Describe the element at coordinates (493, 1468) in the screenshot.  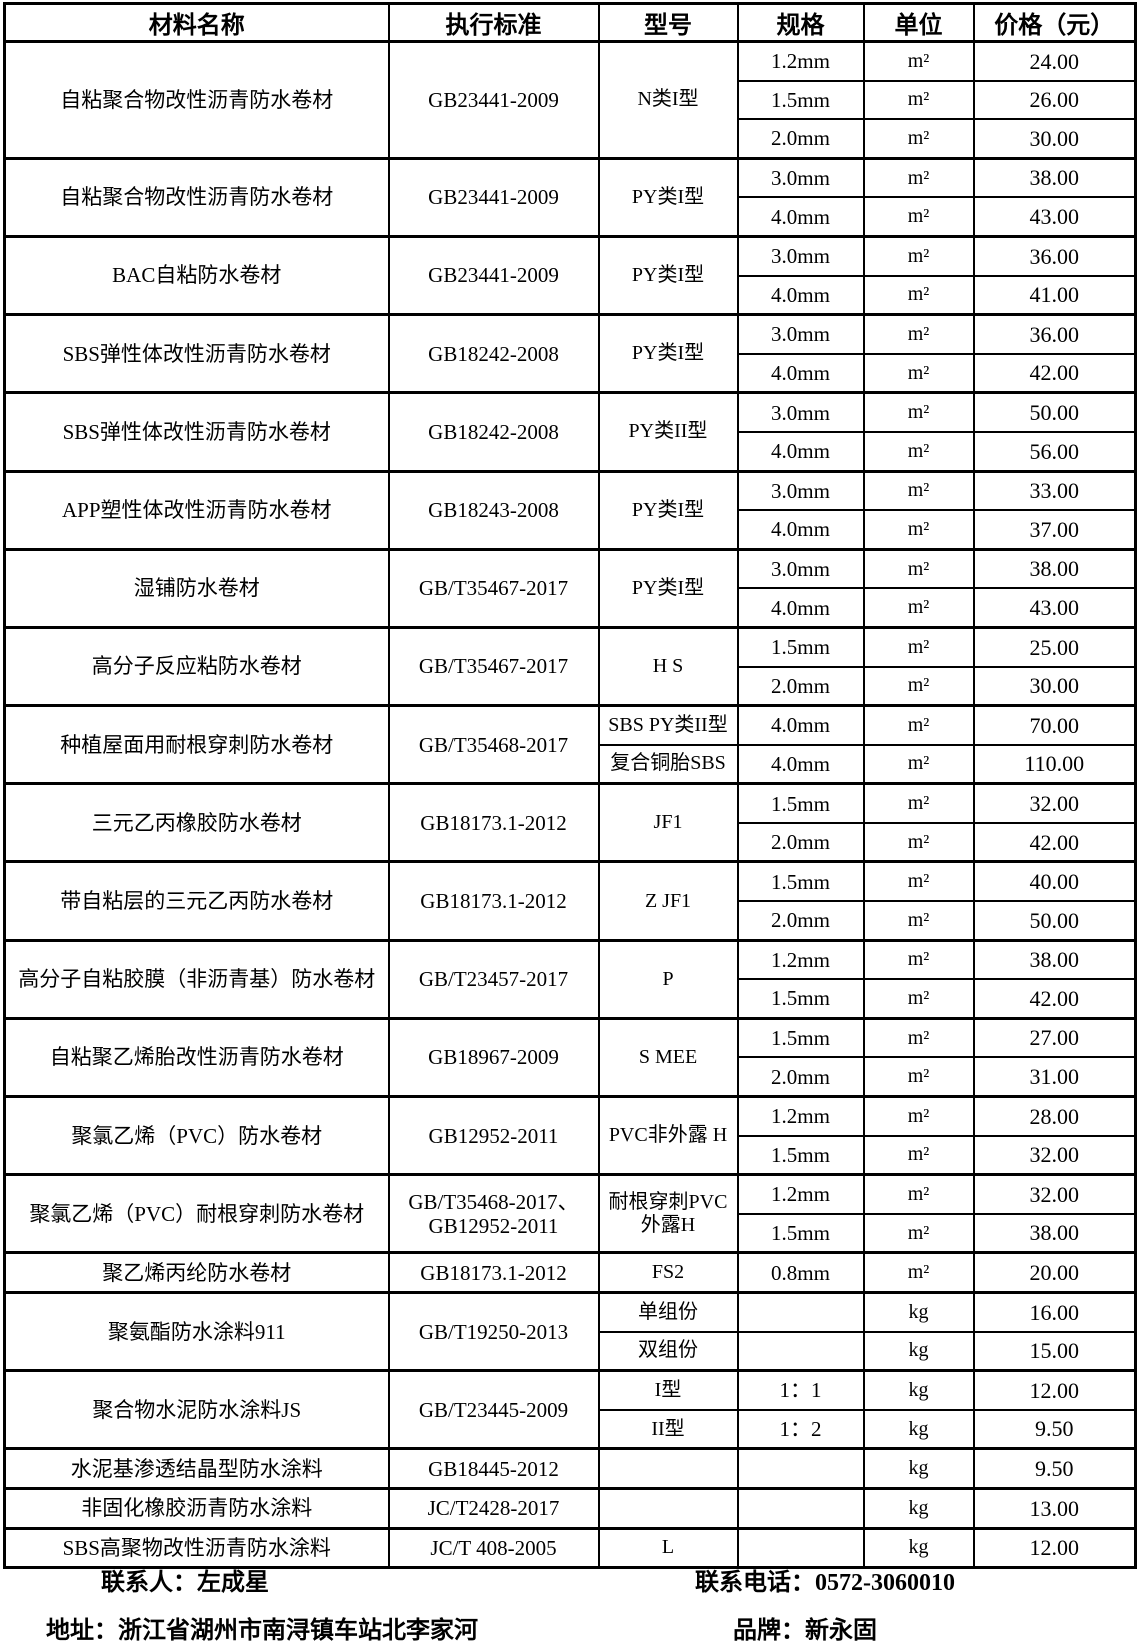
I see `standard-cell: GB18445-2012` at that location.